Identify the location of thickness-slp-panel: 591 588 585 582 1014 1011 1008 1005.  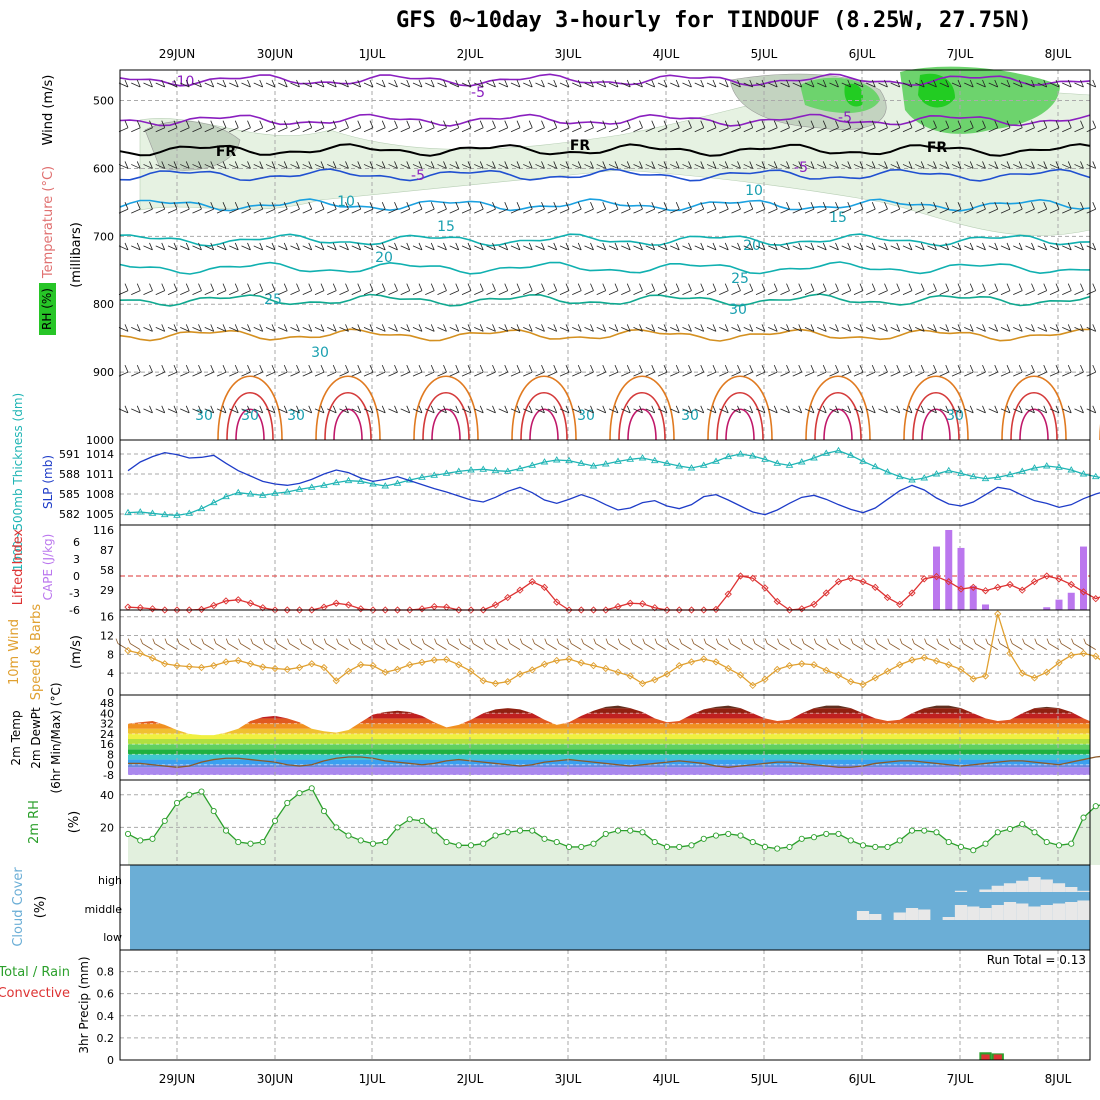
(579, 482).